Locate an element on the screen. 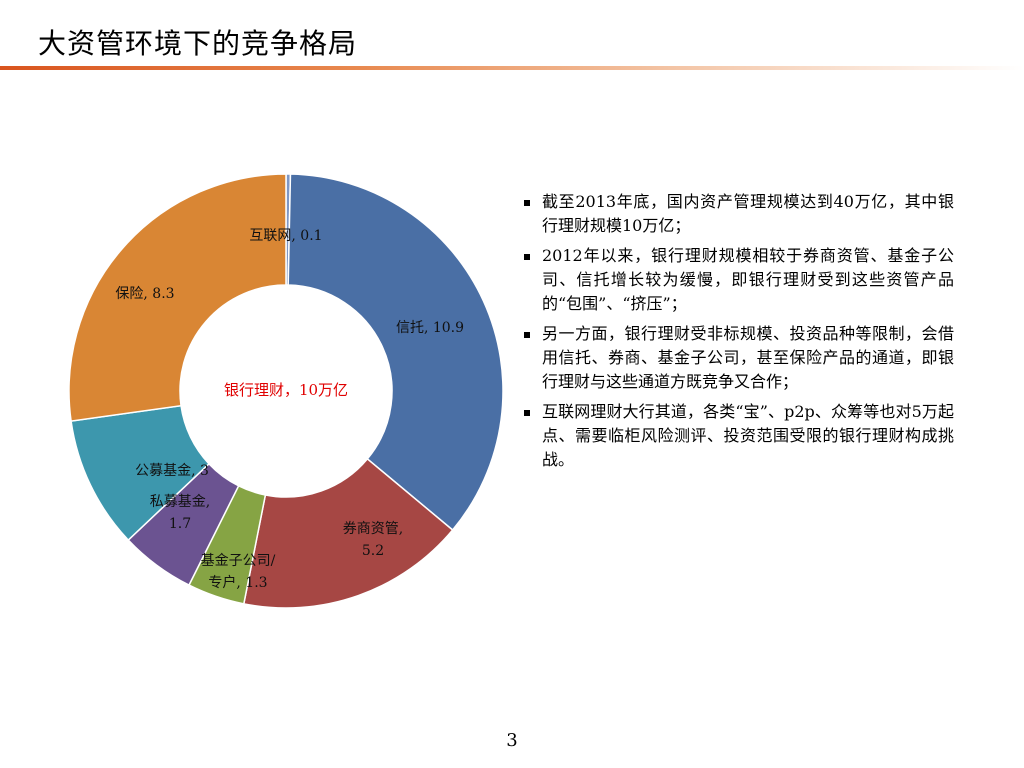  slice-label: 券商资管, 5.2 is located at coordinates (373, 540).